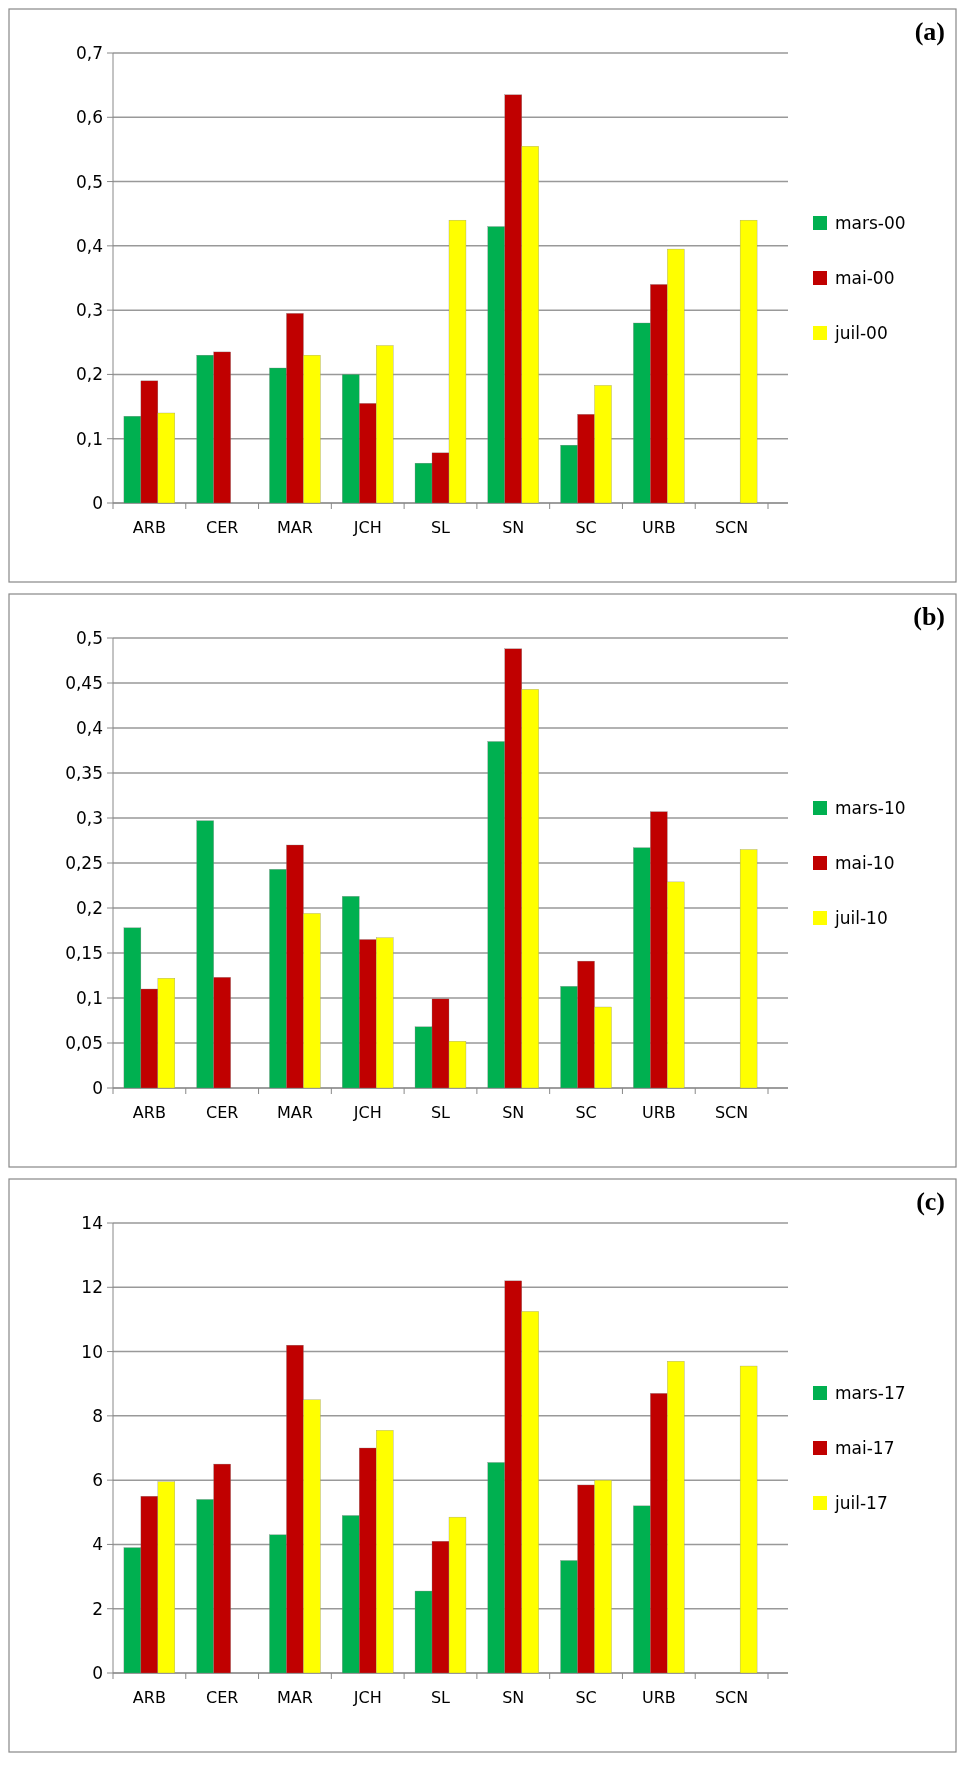 The image size is (965, 1771). I want to click on y-tick-label: 14, so click(92, 1222).